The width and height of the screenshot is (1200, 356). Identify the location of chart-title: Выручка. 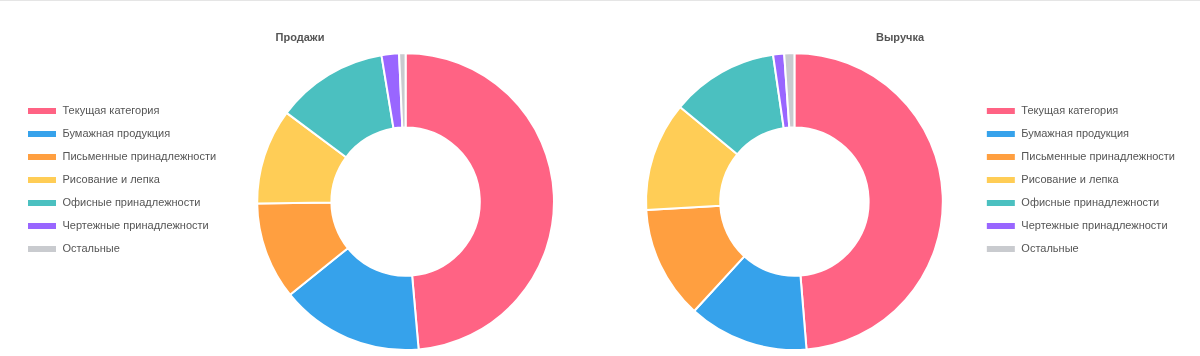
(900, 36).